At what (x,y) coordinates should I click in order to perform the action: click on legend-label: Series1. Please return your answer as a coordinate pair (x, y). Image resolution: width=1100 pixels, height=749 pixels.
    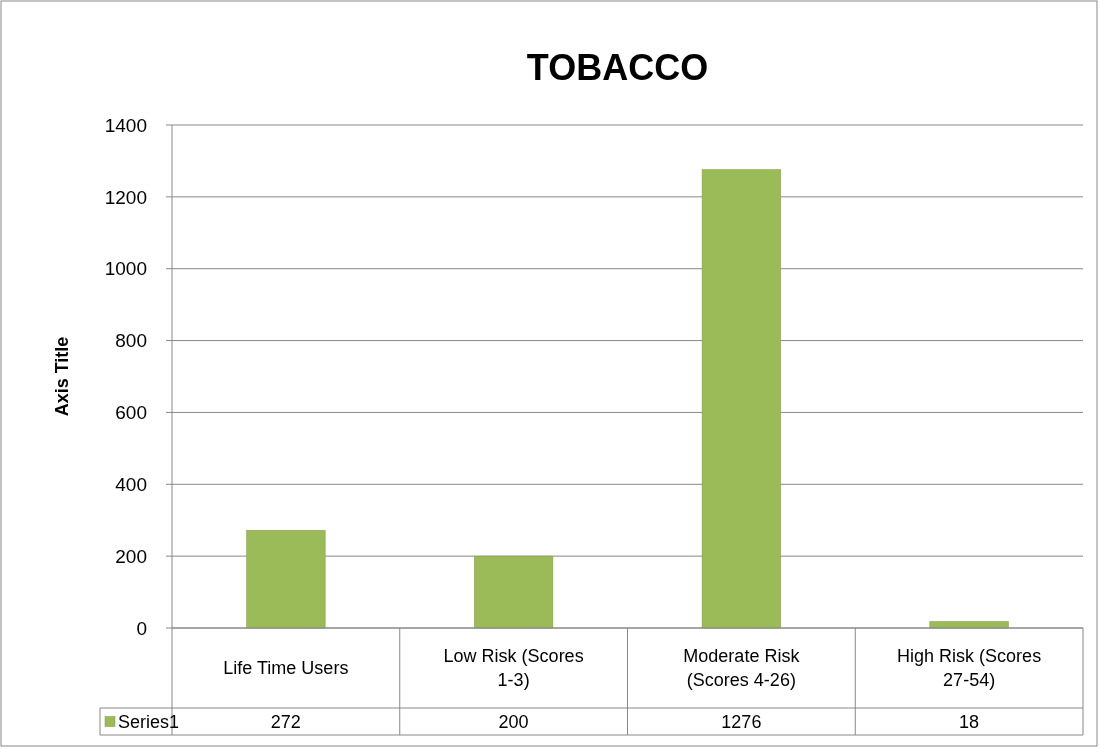
    Looking at the image, I should click on (149, 721).